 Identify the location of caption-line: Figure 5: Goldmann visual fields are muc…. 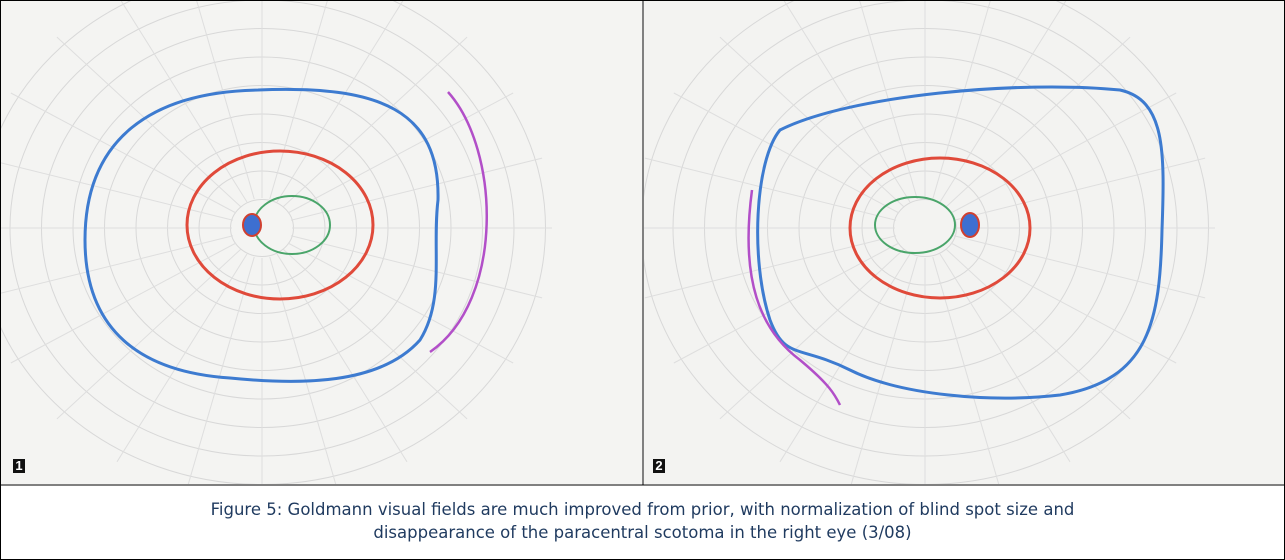
(642, 509).